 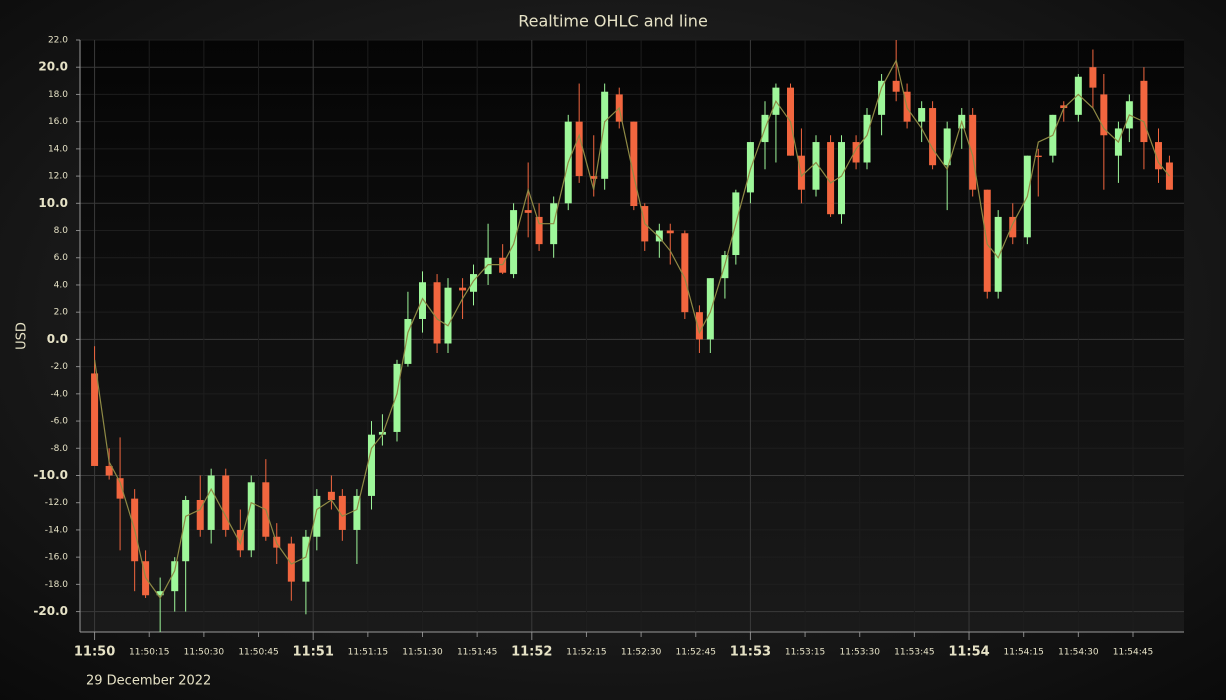 What do you see at coordinates (57, 339) in the screenshot?
I see `y-tick-label: 0.0` at bounding box center [57, 339].